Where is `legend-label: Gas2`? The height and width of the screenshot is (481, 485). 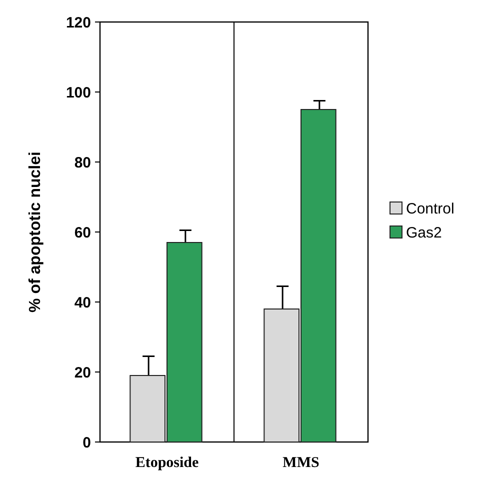 legend-label: Gas2 is located at coordinates (424, 233).